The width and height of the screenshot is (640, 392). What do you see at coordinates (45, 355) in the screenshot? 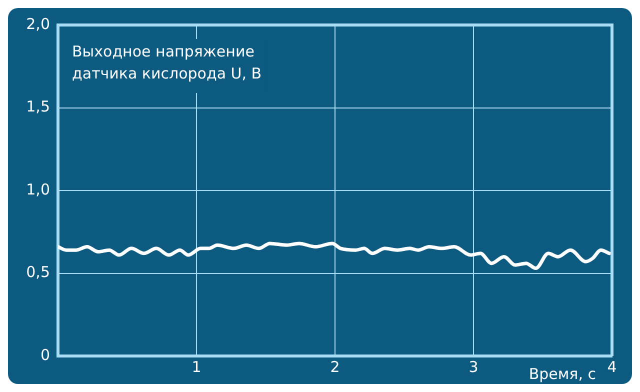
I see `y-tick-label: 0` at bounding box center [45, 355].